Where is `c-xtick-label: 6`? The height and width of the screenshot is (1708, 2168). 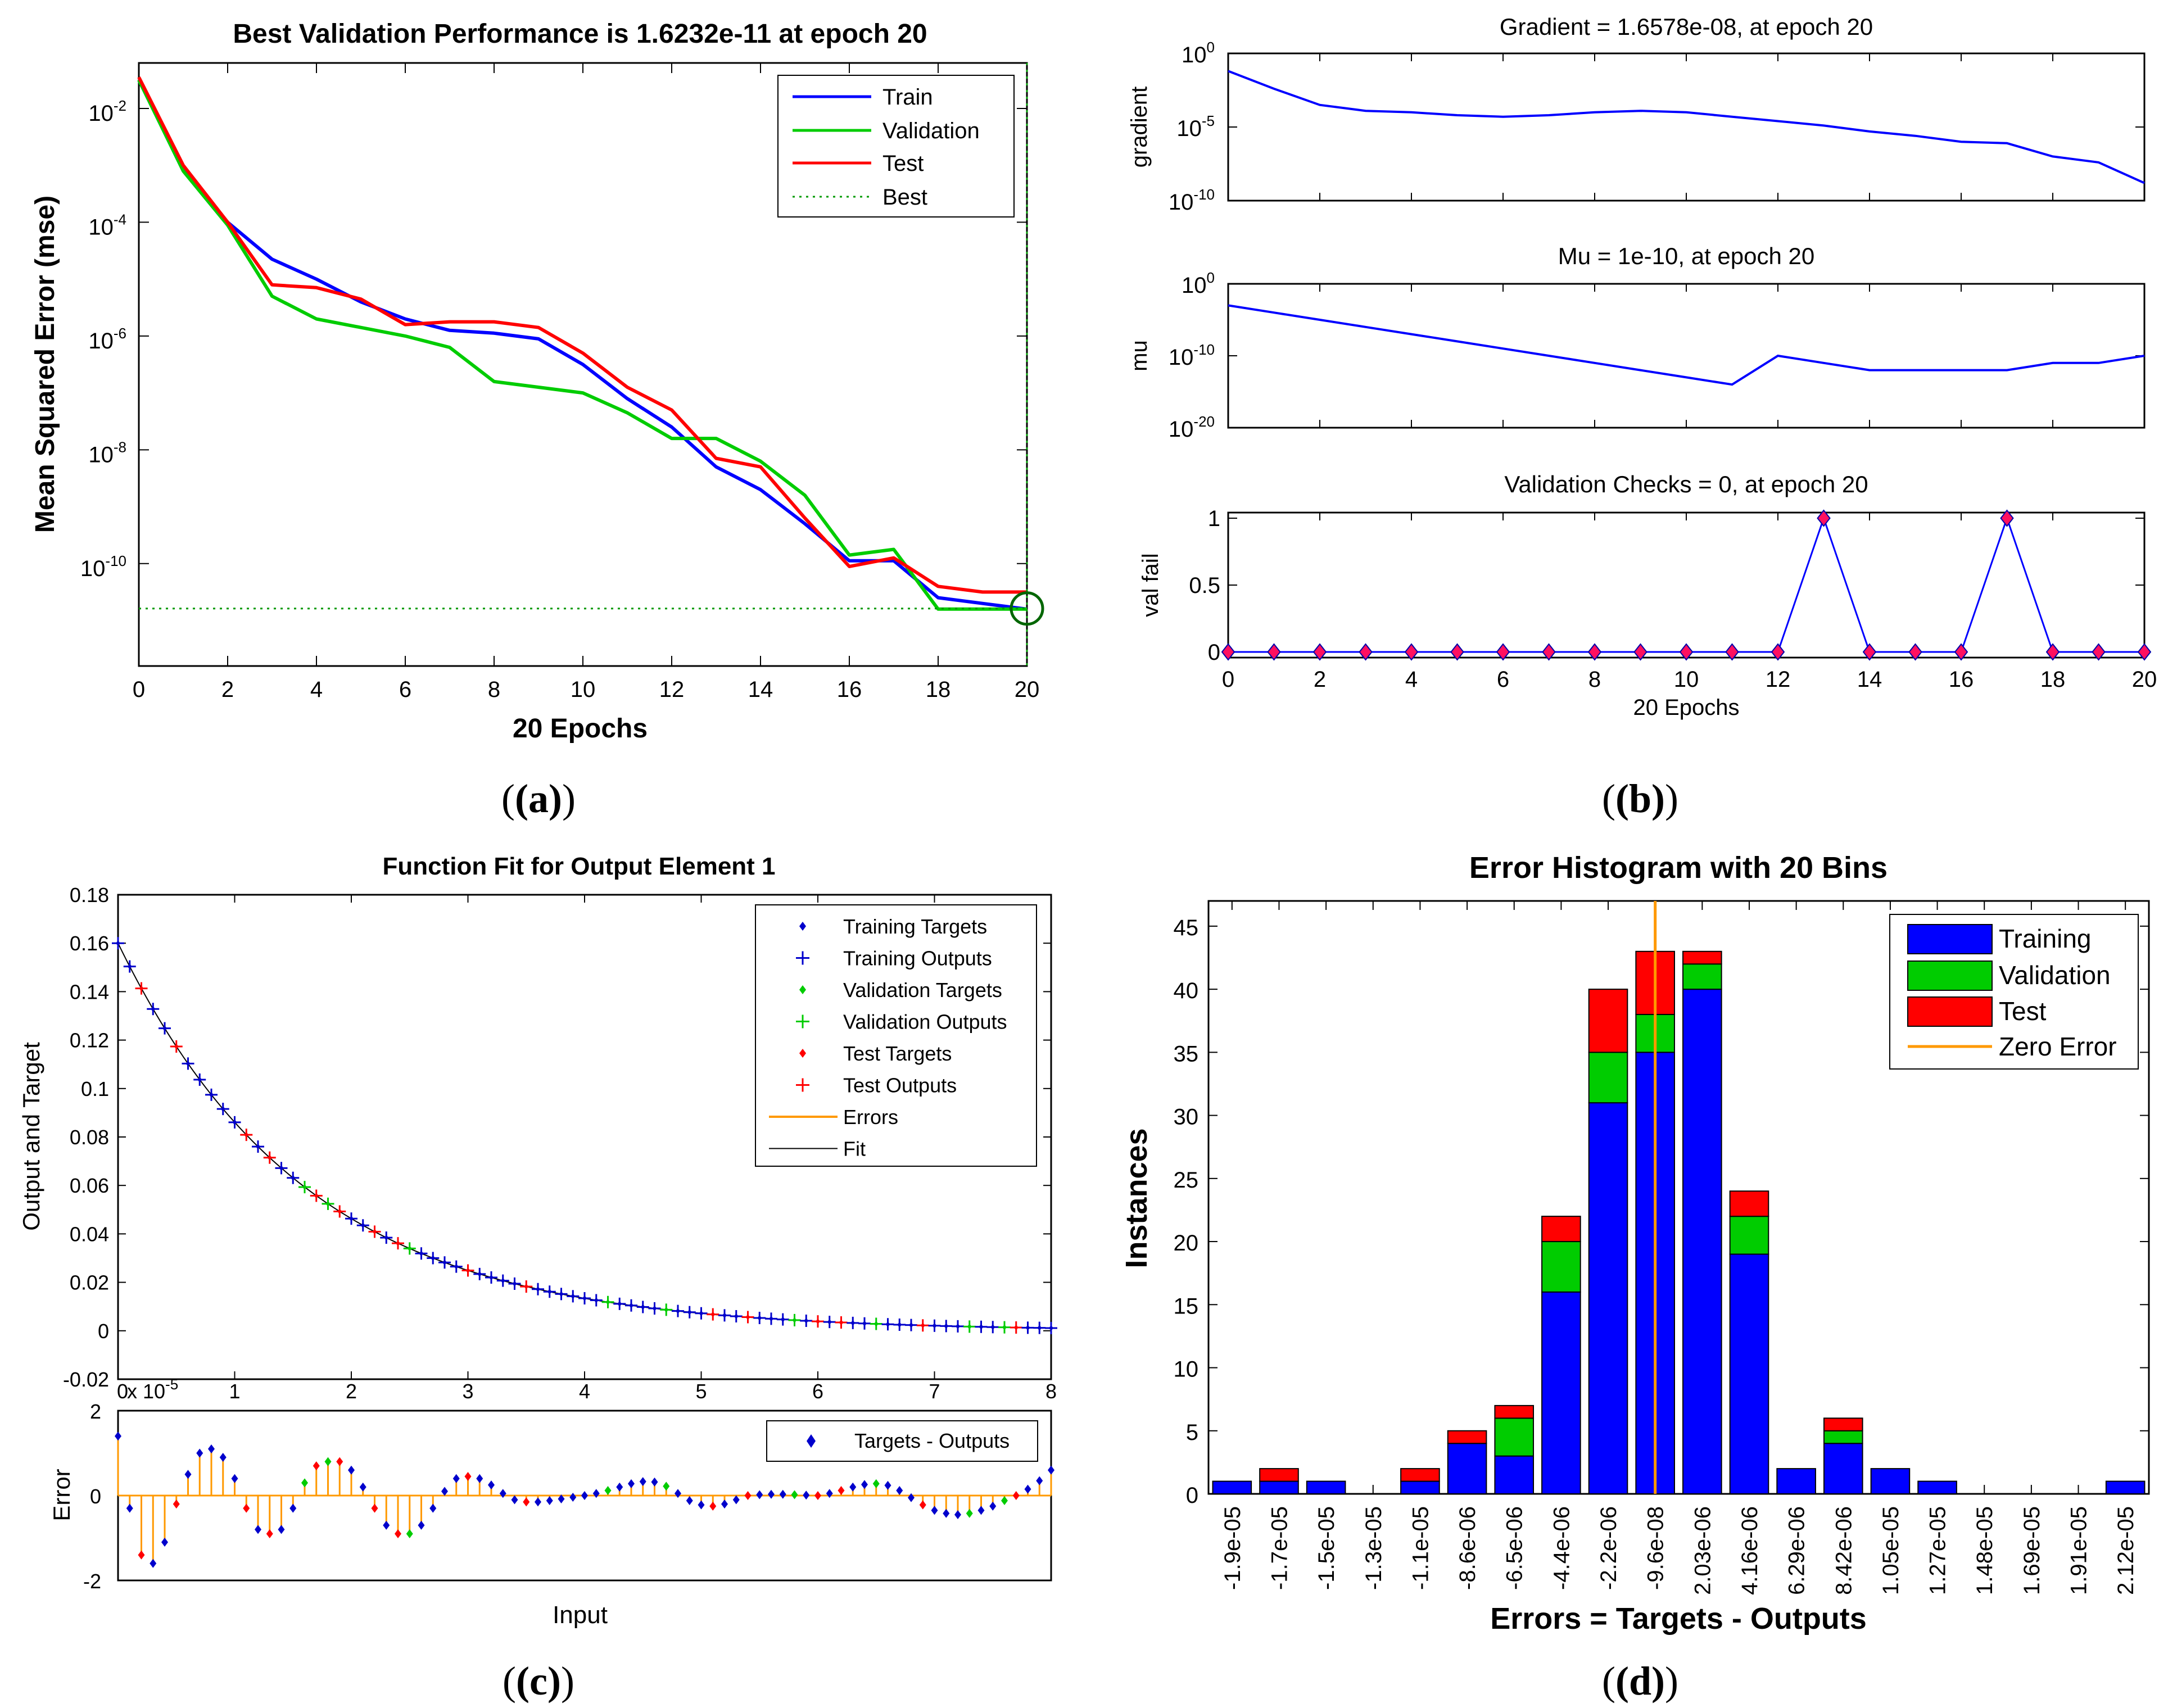 c-xtick-label: 6 is located at coordinates (817, 1391).